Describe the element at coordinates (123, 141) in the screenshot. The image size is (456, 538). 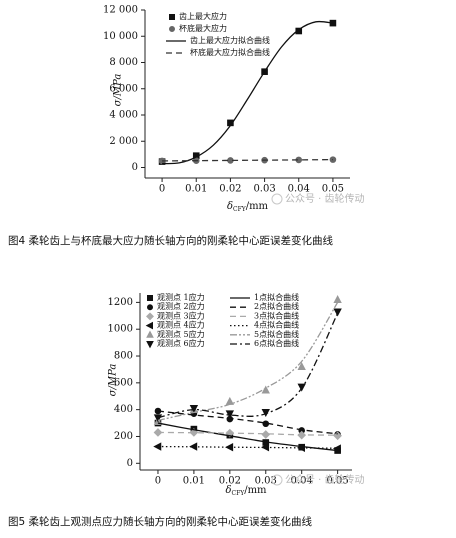
I see `y-tick-label: 2 000` at that location.